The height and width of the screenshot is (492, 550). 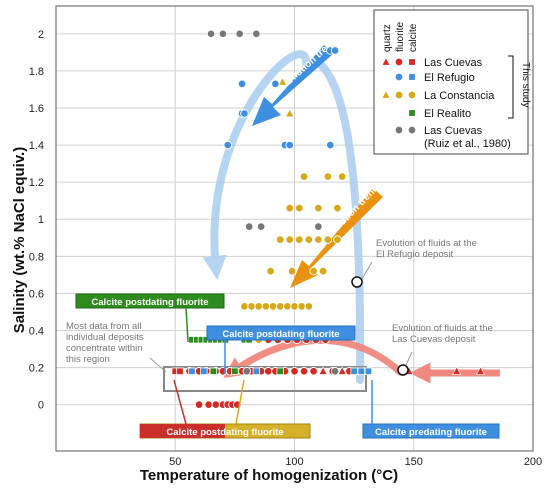 I want to click on x-tick-label: 100, so click(x=294, y=462).